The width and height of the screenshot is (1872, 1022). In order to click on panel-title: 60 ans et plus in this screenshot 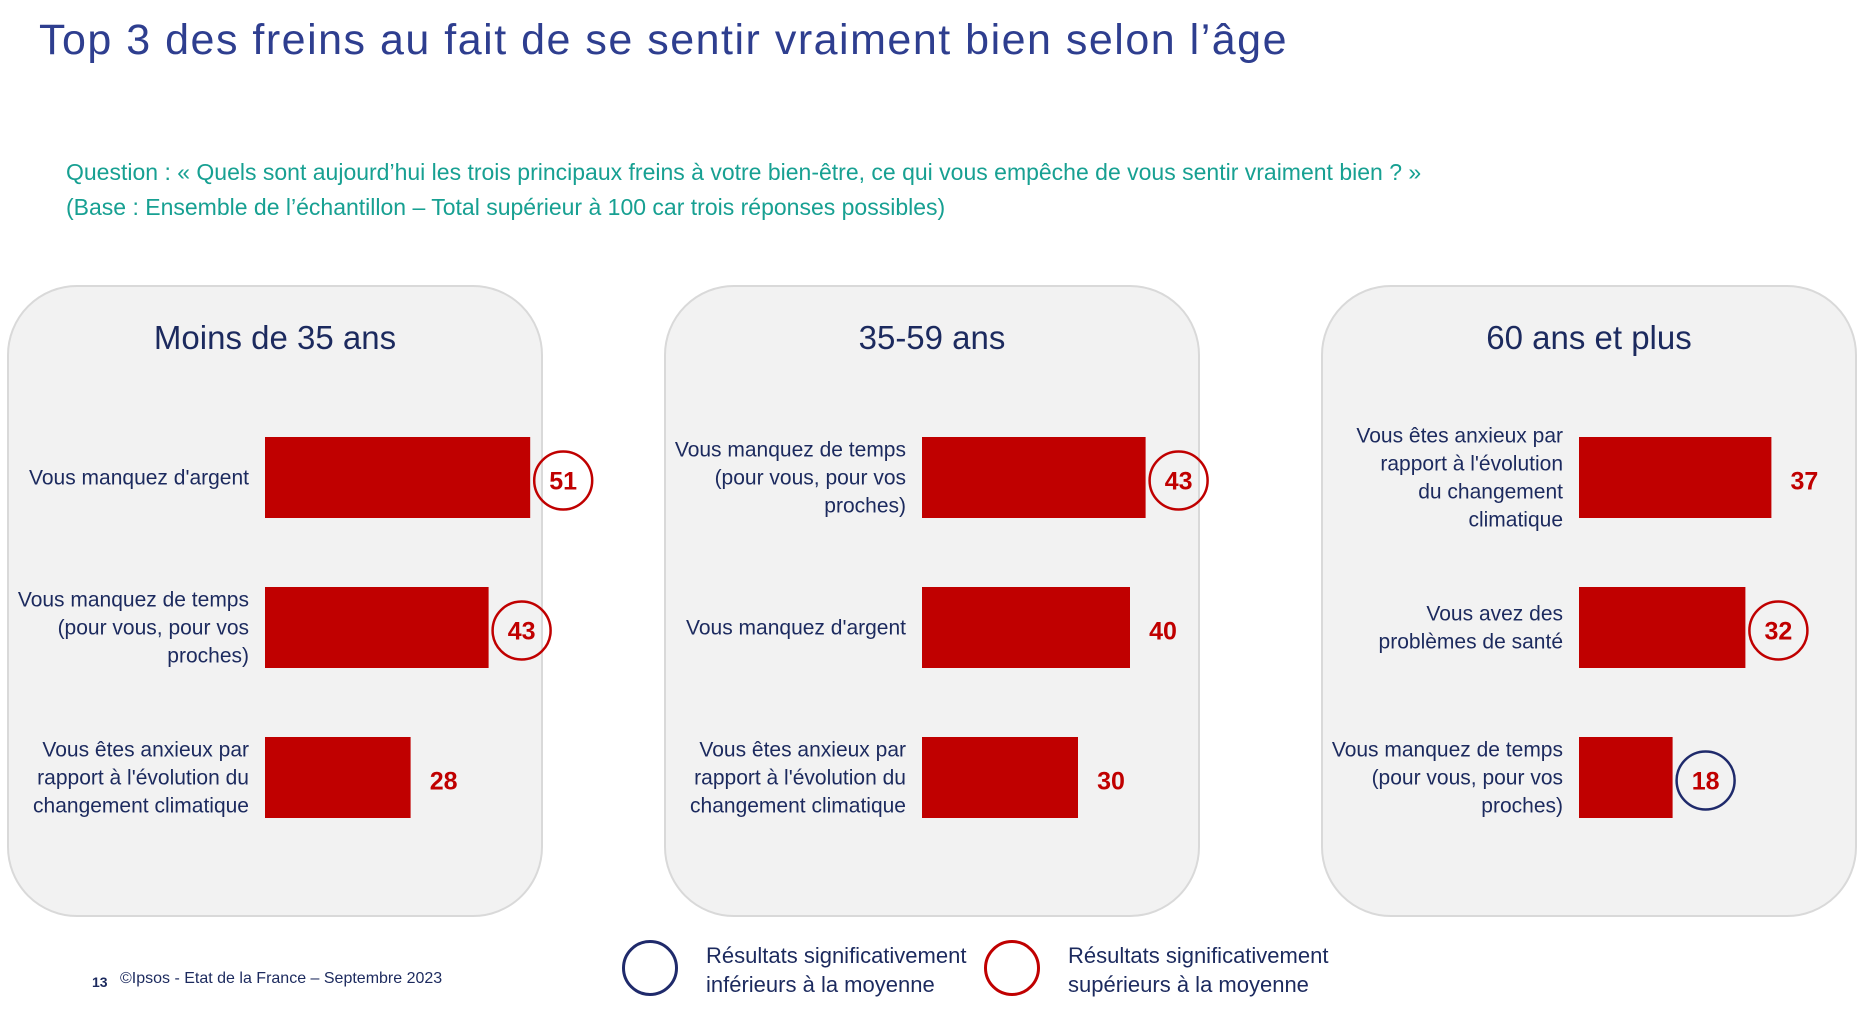, I will do `click(1589, 337)`.